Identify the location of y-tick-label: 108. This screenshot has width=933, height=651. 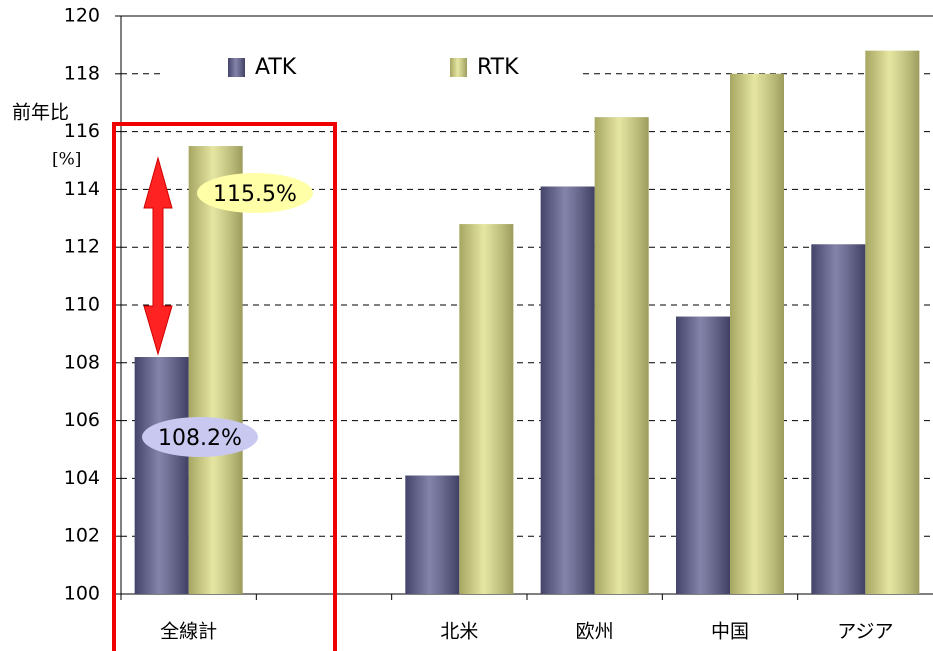
(82, 362).